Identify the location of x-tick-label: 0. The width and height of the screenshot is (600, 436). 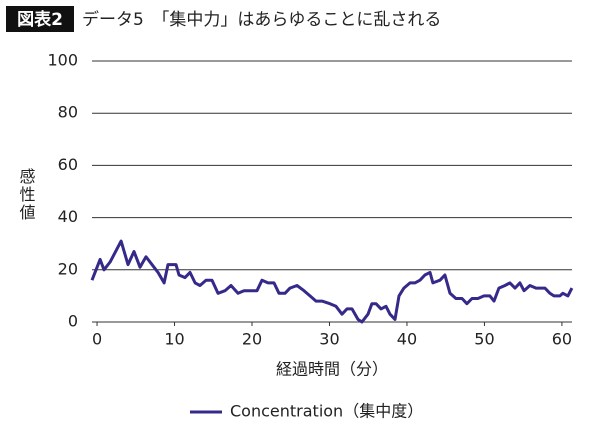
(97, 339).